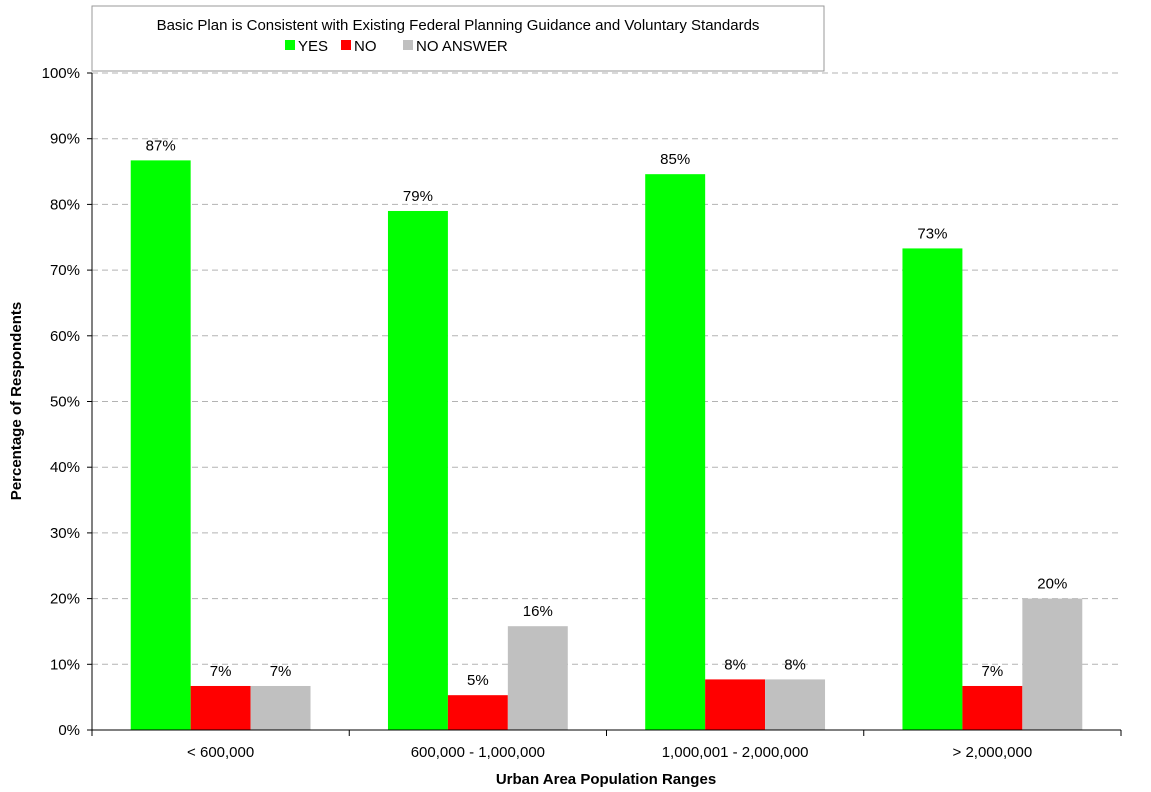 This screenshot has width=1151, height=792. I want to click on y-tick-label: 50%, so click(65, 402).